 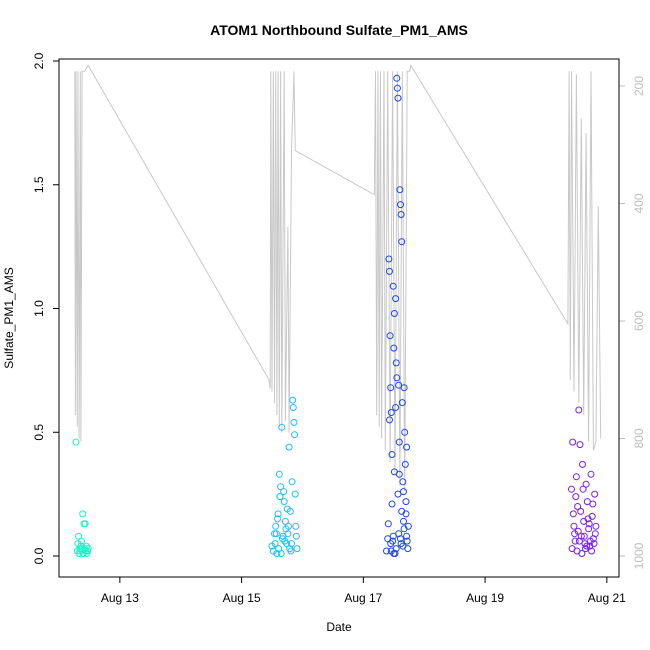 What do you see at coordinates (485, 598) in the screenshot?
I see `x-tick-label: Aug 19` at bounding box center [485, 598].